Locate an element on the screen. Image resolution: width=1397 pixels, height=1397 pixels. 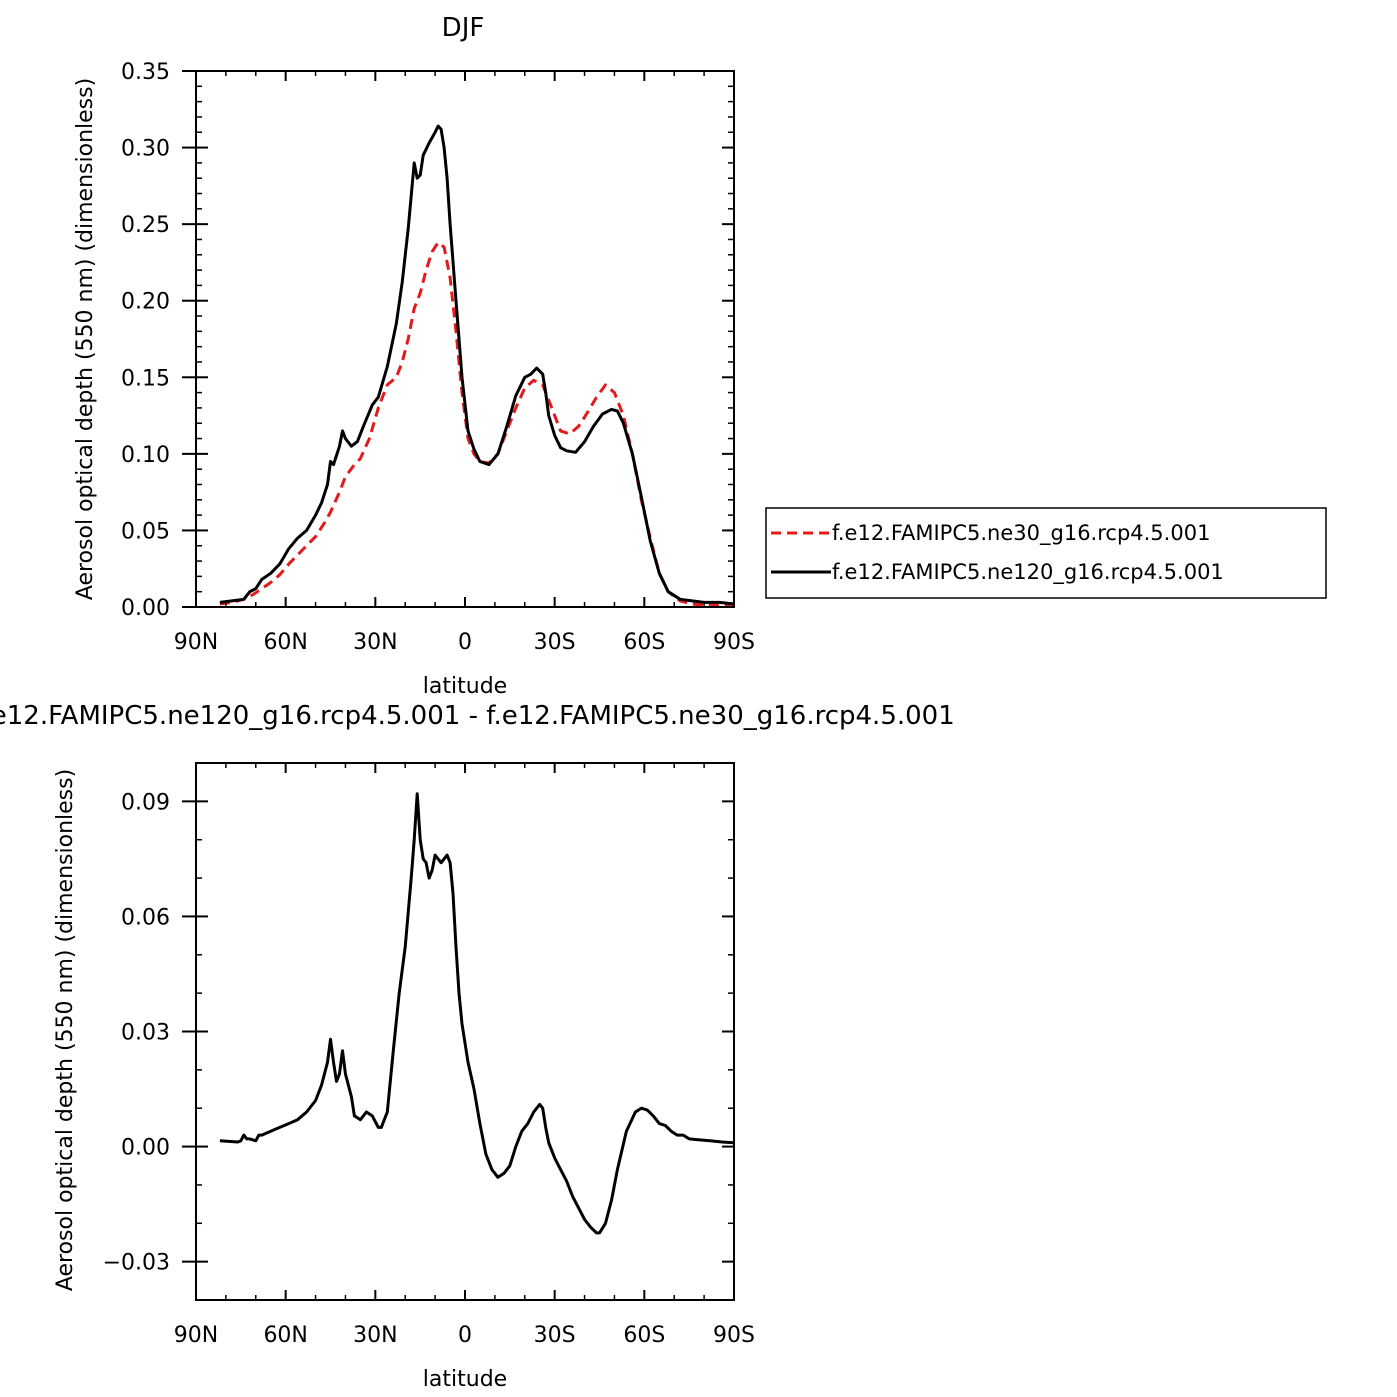
panel-bottom-frame is located at coordinates (465, 1031).